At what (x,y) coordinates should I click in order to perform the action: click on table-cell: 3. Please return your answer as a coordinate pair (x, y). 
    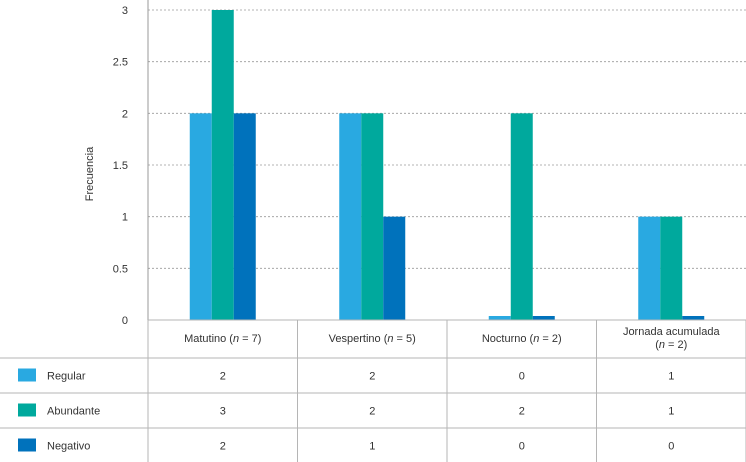
    Looking at the image, I should click on (223, 412).